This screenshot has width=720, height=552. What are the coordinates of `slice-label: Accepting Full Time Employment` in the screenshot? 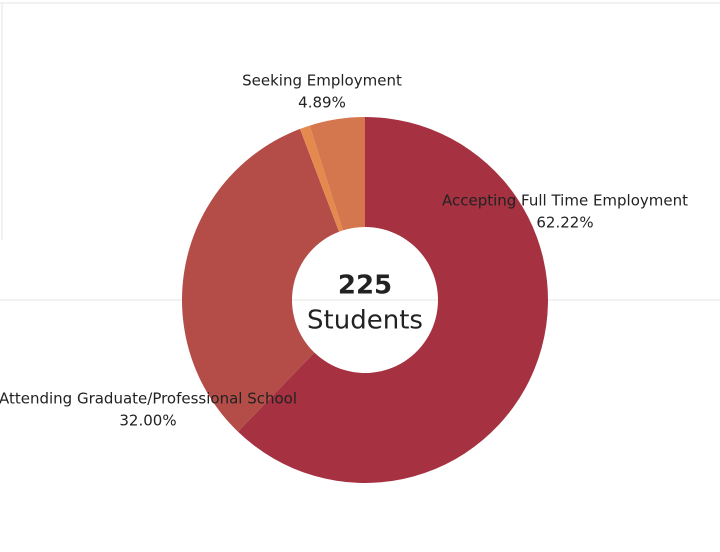 It's located at (565, 201).